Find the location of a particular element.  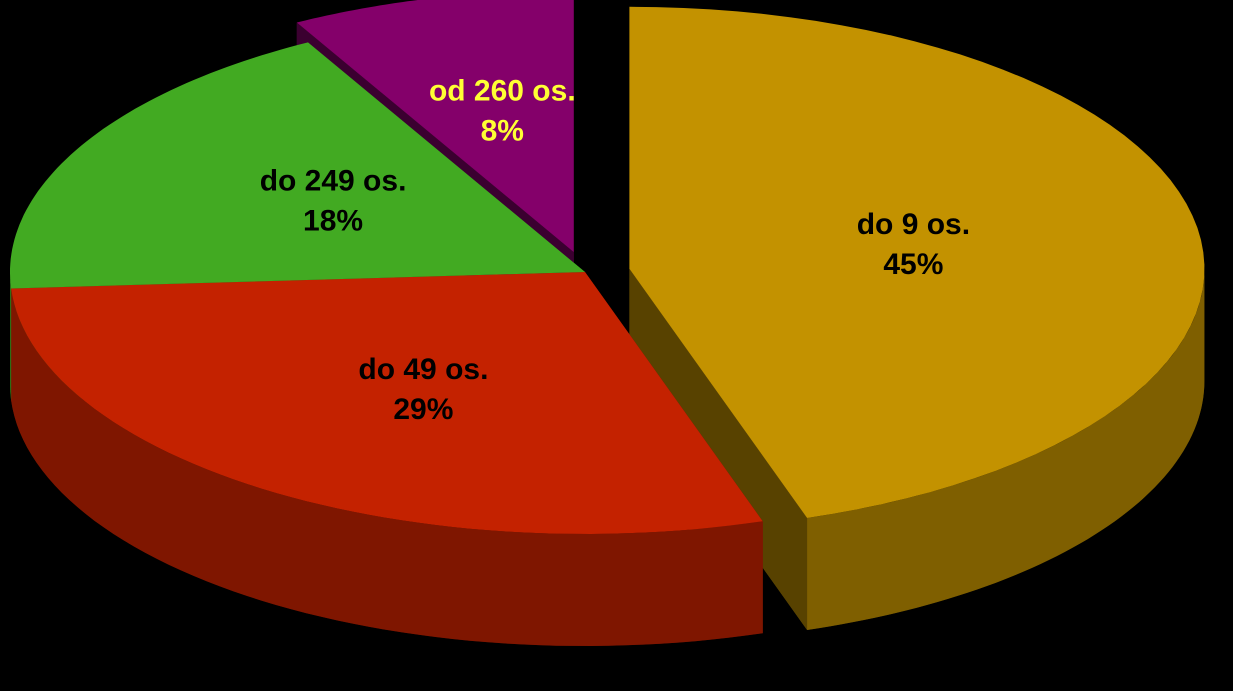

slice-label: do 9 os. is located at coordinates (913, 224).